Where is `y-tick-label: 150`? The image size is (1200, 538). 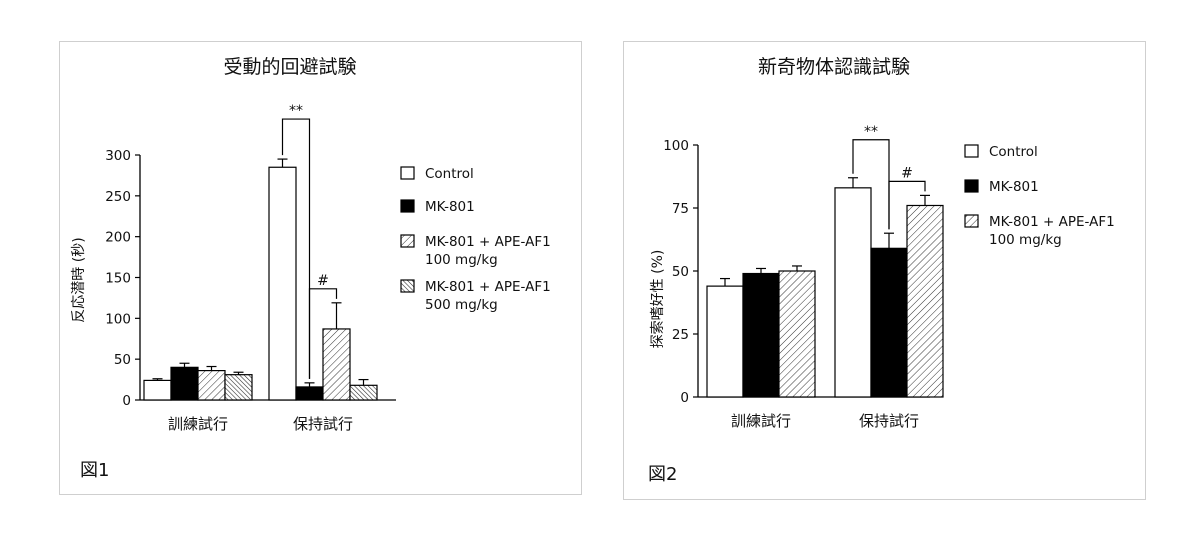 y-tick-label: 150 is located at coordinates (118, 279).